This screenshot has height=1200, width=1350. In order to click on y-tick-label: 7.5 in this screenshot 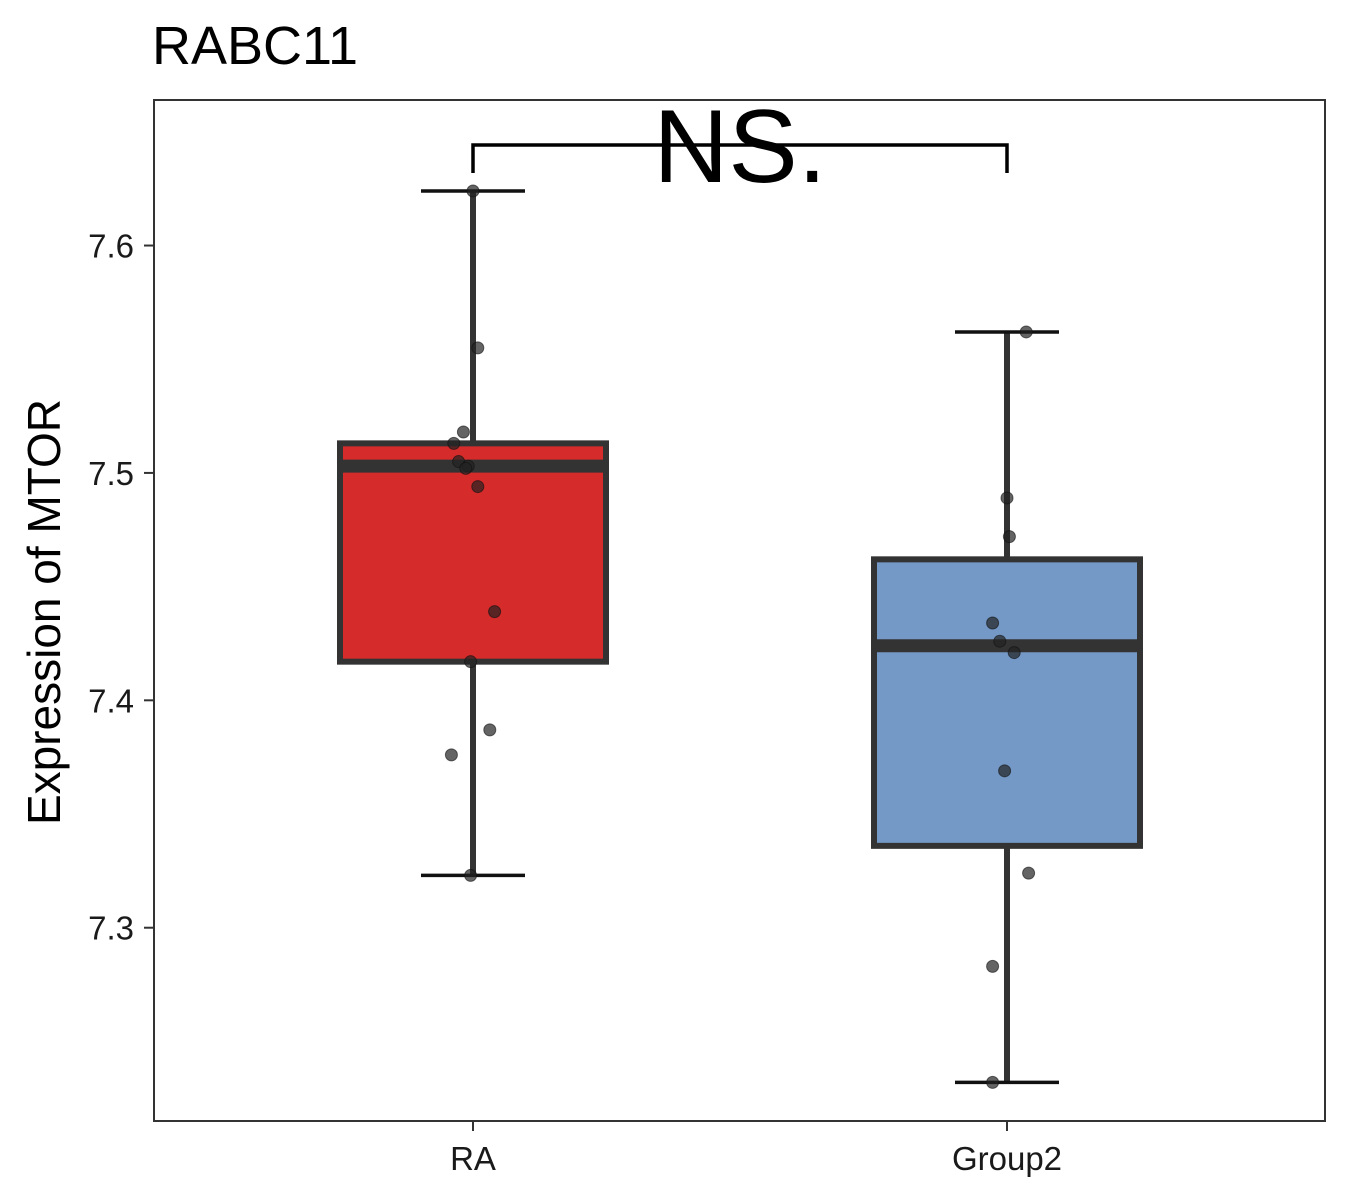, I will do `click(111, 473)`.